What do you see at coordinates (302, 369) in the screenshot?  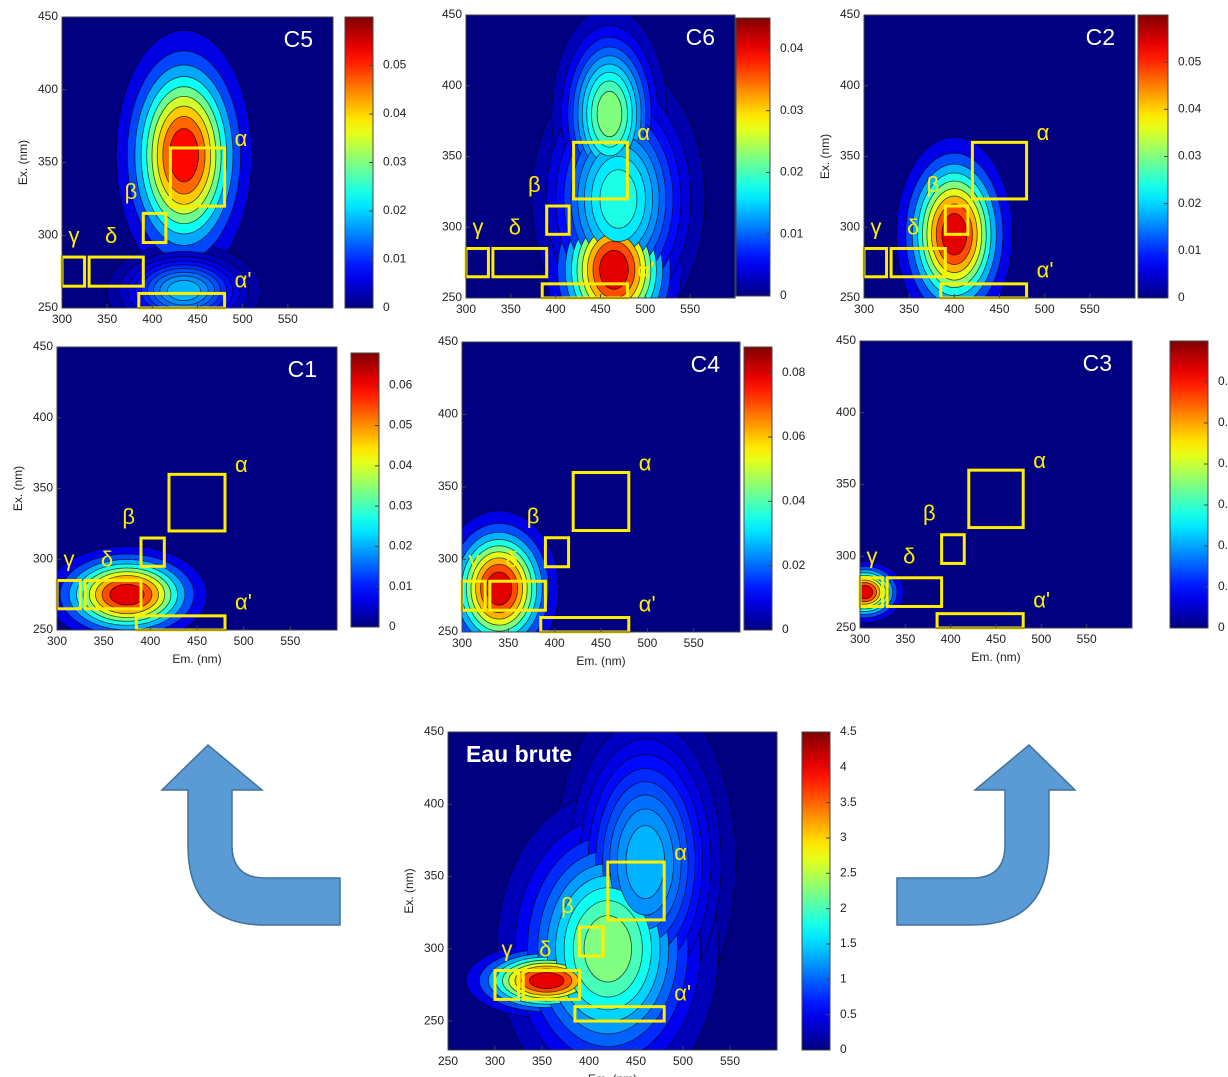 I see `panel-title: C1` at bounding box center [302, 369].